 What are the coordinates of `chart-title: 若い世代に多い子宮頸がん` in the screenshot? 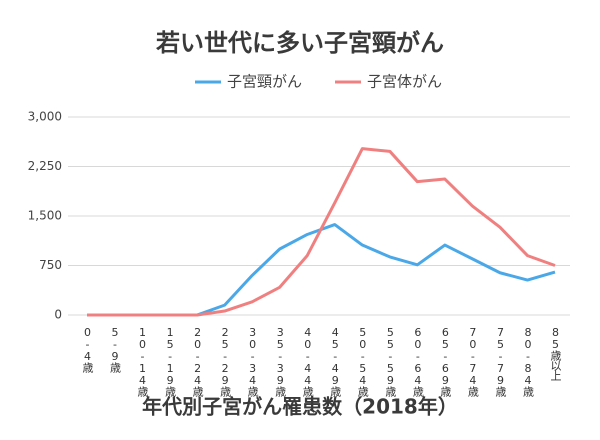 It's located at (299, 43).